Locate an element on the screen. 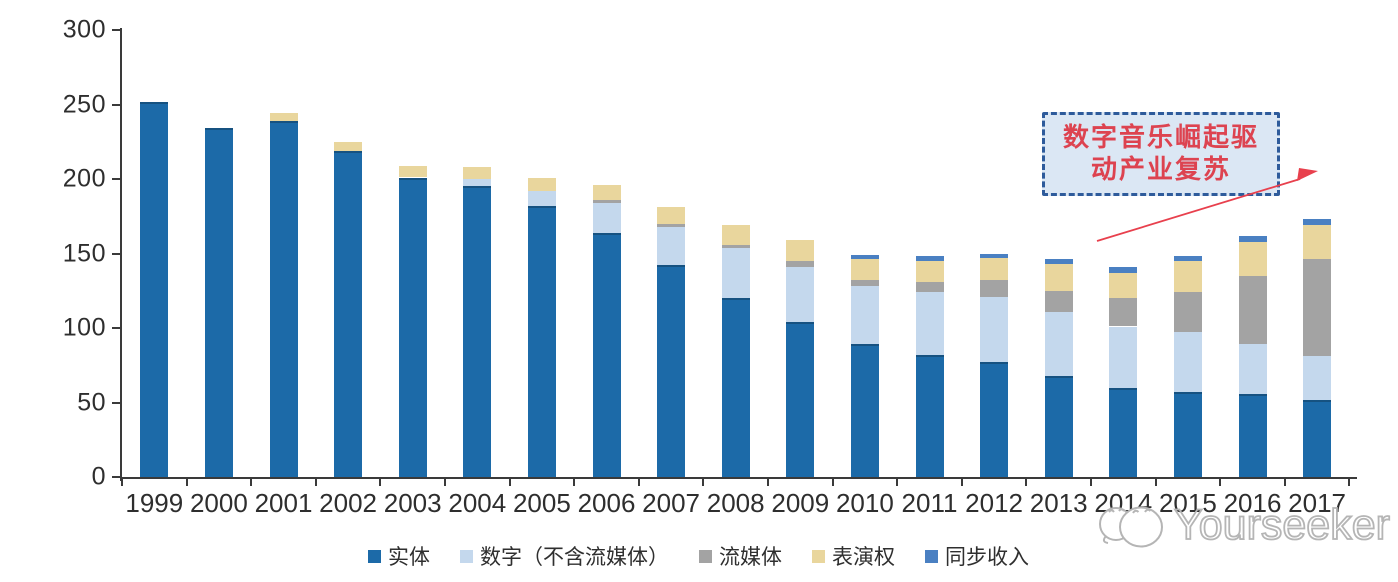 This screenshot has width=1398, height=582. legend-label: 同步收入 is located at coordinates (987, 557).